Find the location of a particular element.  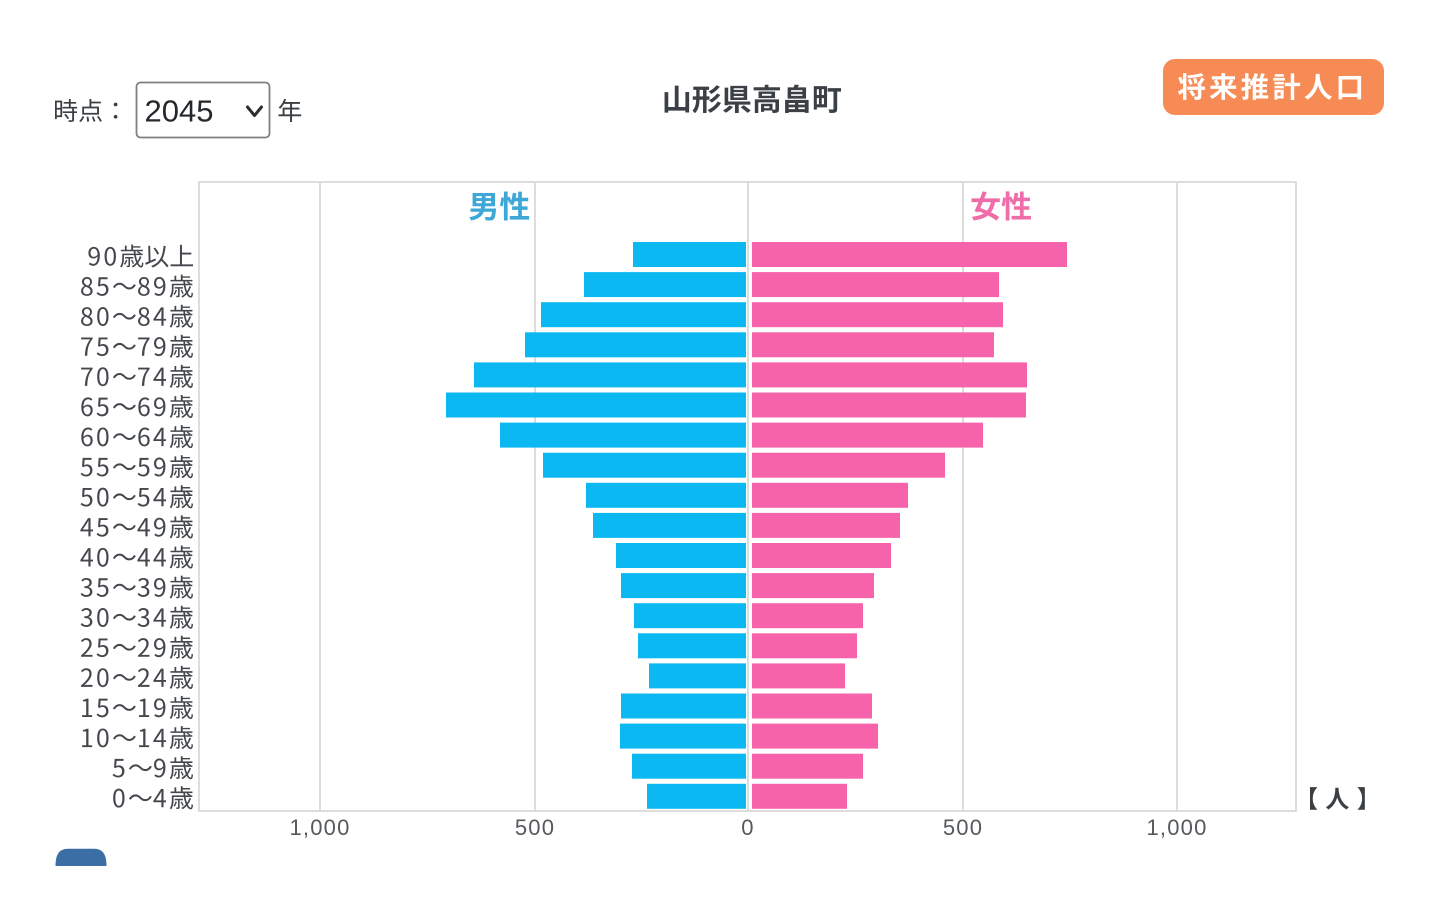

svg-text: 0 is located at coordinates (747, 827).